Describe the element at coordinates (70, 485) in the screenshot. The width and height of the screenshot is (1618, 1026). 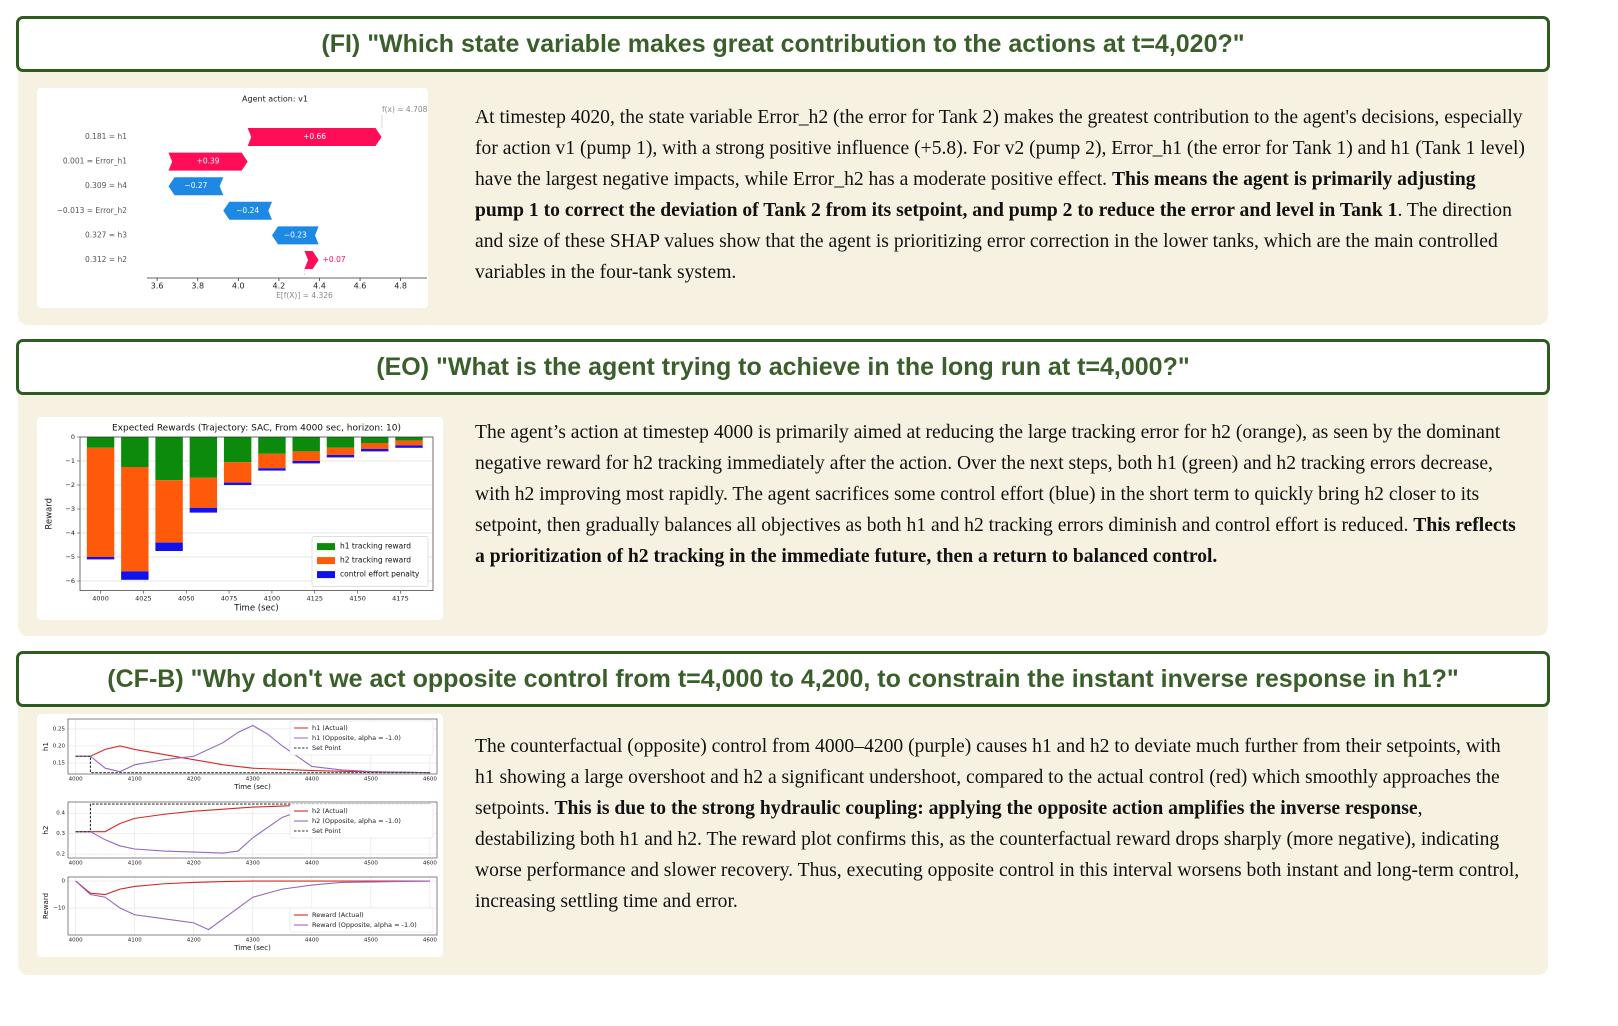
I see `y-tick-label: −2` at that location.